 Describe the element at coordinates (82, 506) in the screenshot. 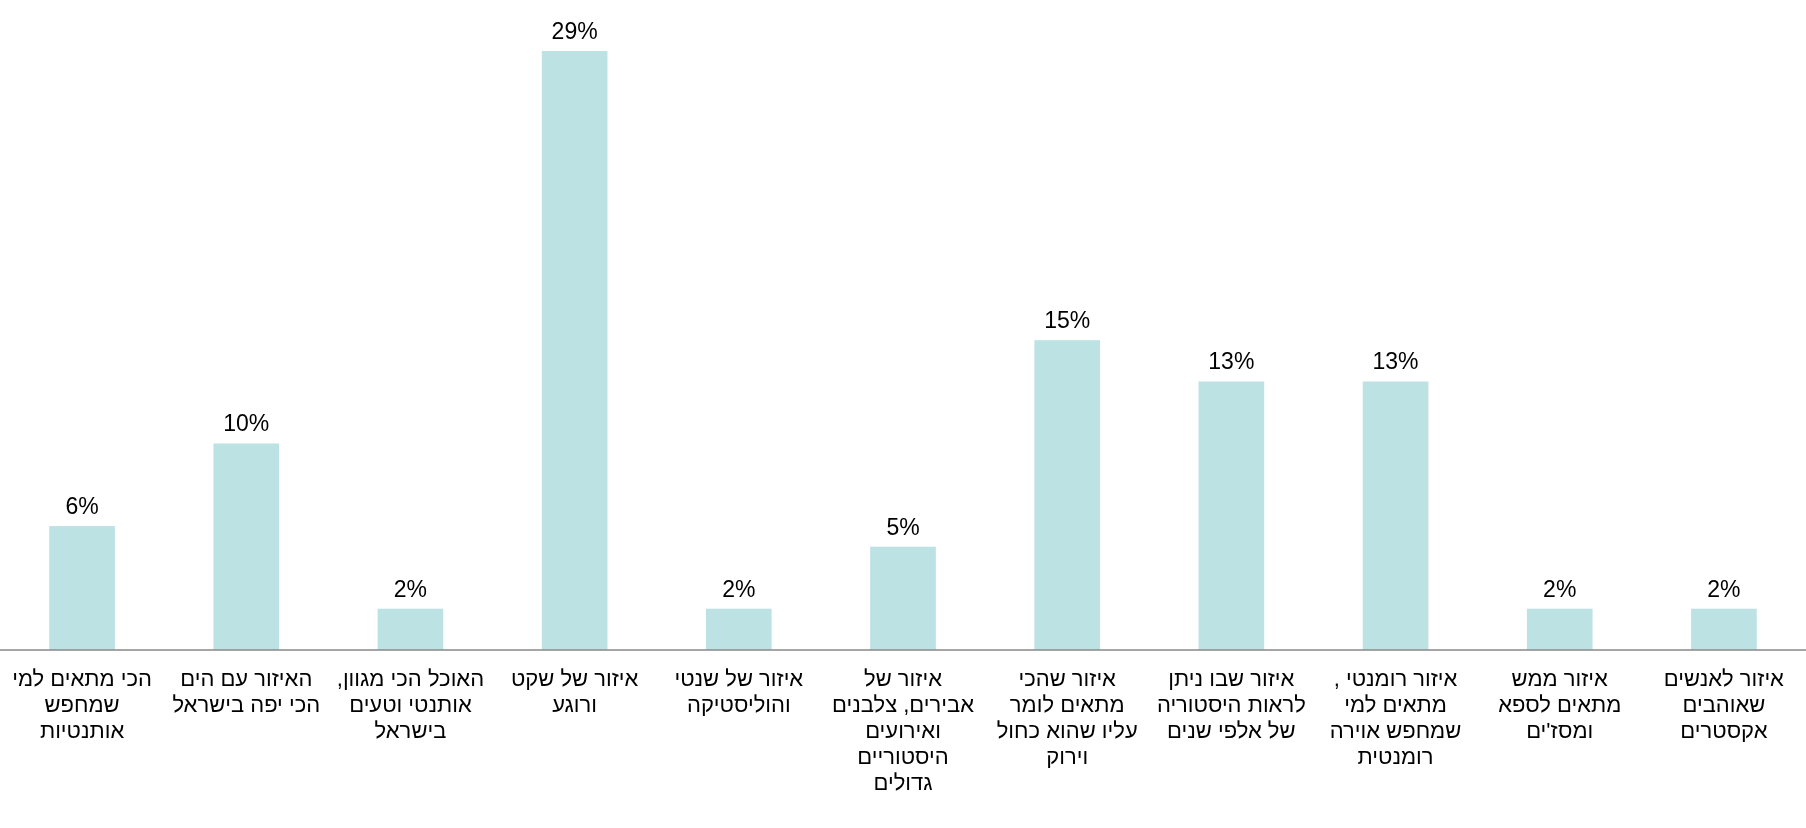

I see `data-label: 6%` at that location.